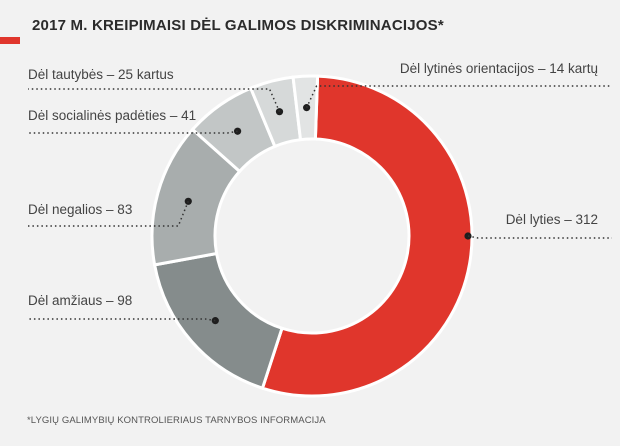 The width and height of the screenshot is (620, 446). What do you see at coordinates (101, 74) in the screenshot?
I see `slice-label-5: Dėl tautybės – 25 kartus` at bounding box center [101, 74].